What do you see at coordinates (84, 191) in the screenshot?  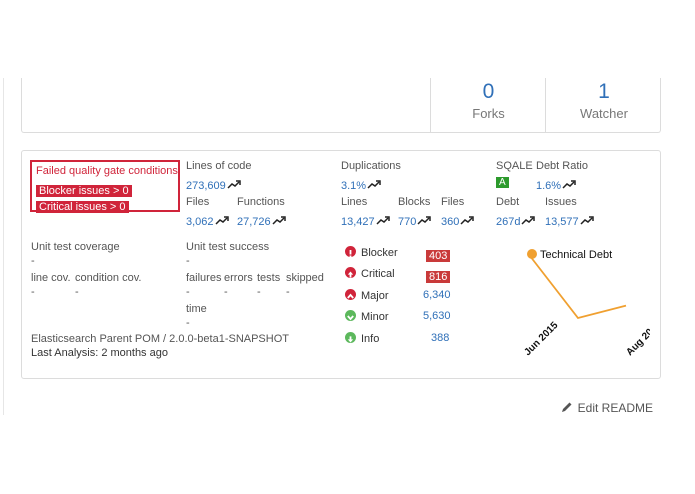 I see `gate-condition-blocker: Blocker issues > 0` at bounding box center [84, 191].